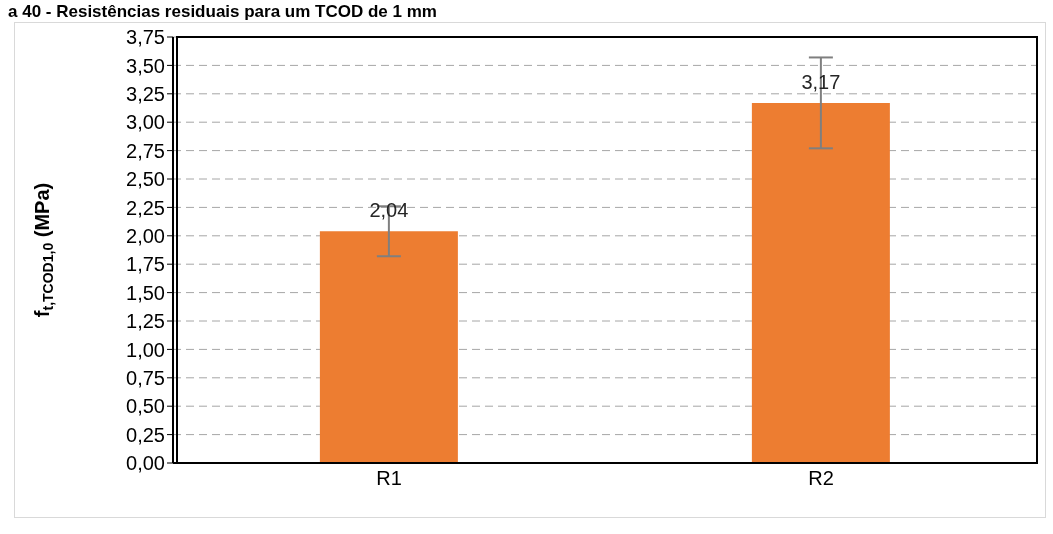 The image size is (1053, 534). What do you see at coordinates (145, 93) in the screenshot?
I see `y-tick-label: 3,25` at bounding box center [145, 93].